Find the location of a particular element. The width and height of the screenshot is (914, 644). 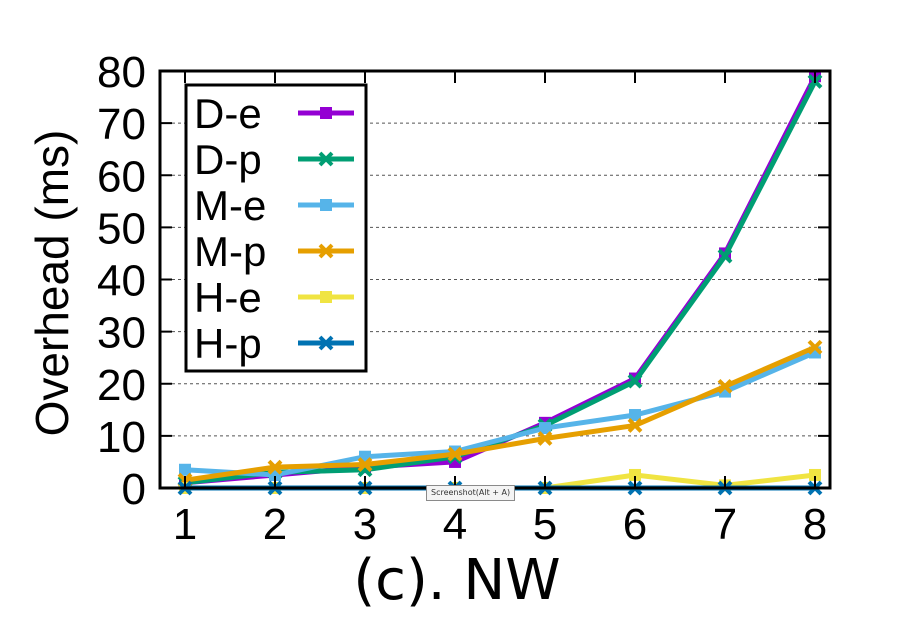

legend-label: H-p is located at coordinates (228, 343).